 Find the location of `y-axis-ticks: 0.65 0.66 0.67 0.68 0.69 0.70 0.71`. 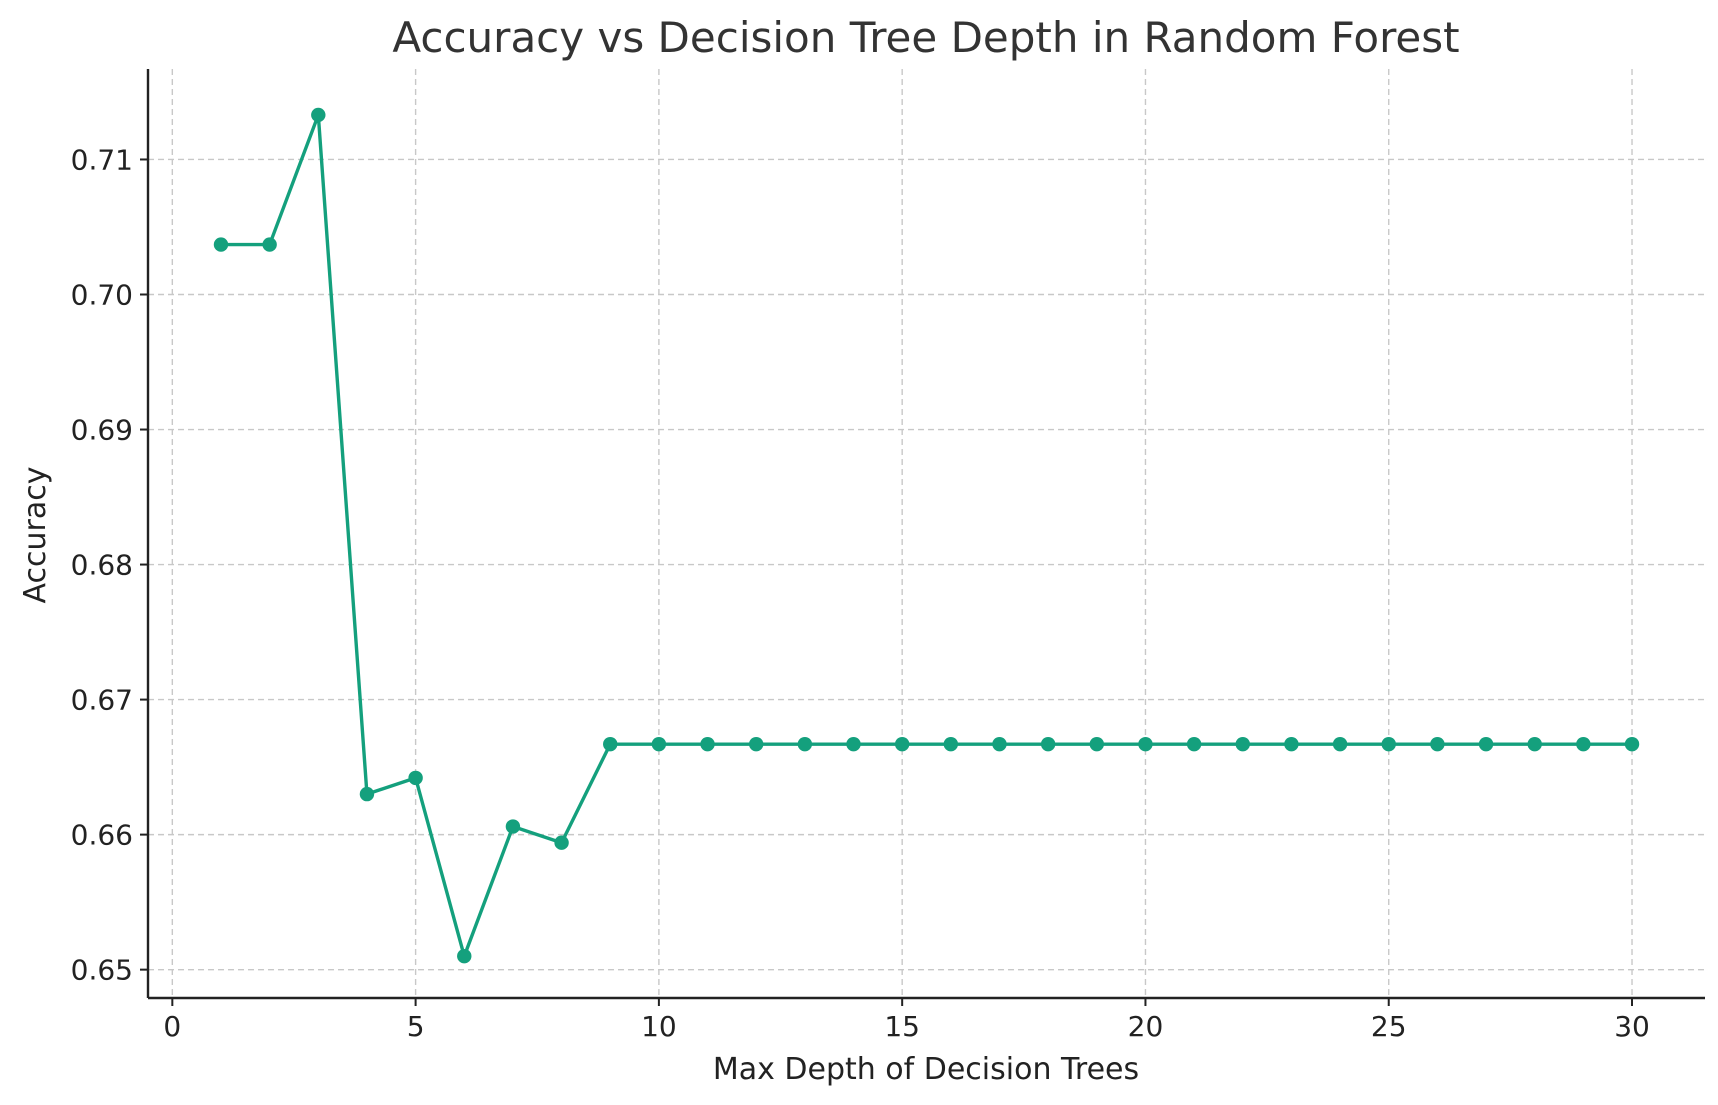

y-axis-ticks: 0.65 0.66 0.67 0.68 0.69 0.70 0.71 is located at coordinates (109, 565).